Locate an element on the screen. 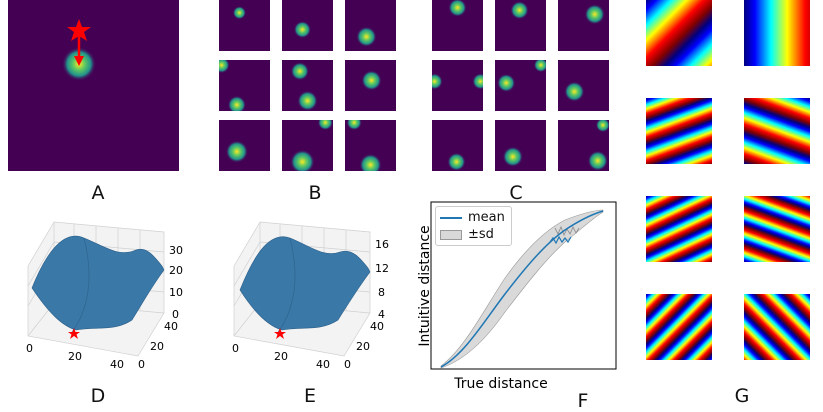 This screenshot has height=412, width=823. legend: mean ±sd is located at coordinates (473, 226).